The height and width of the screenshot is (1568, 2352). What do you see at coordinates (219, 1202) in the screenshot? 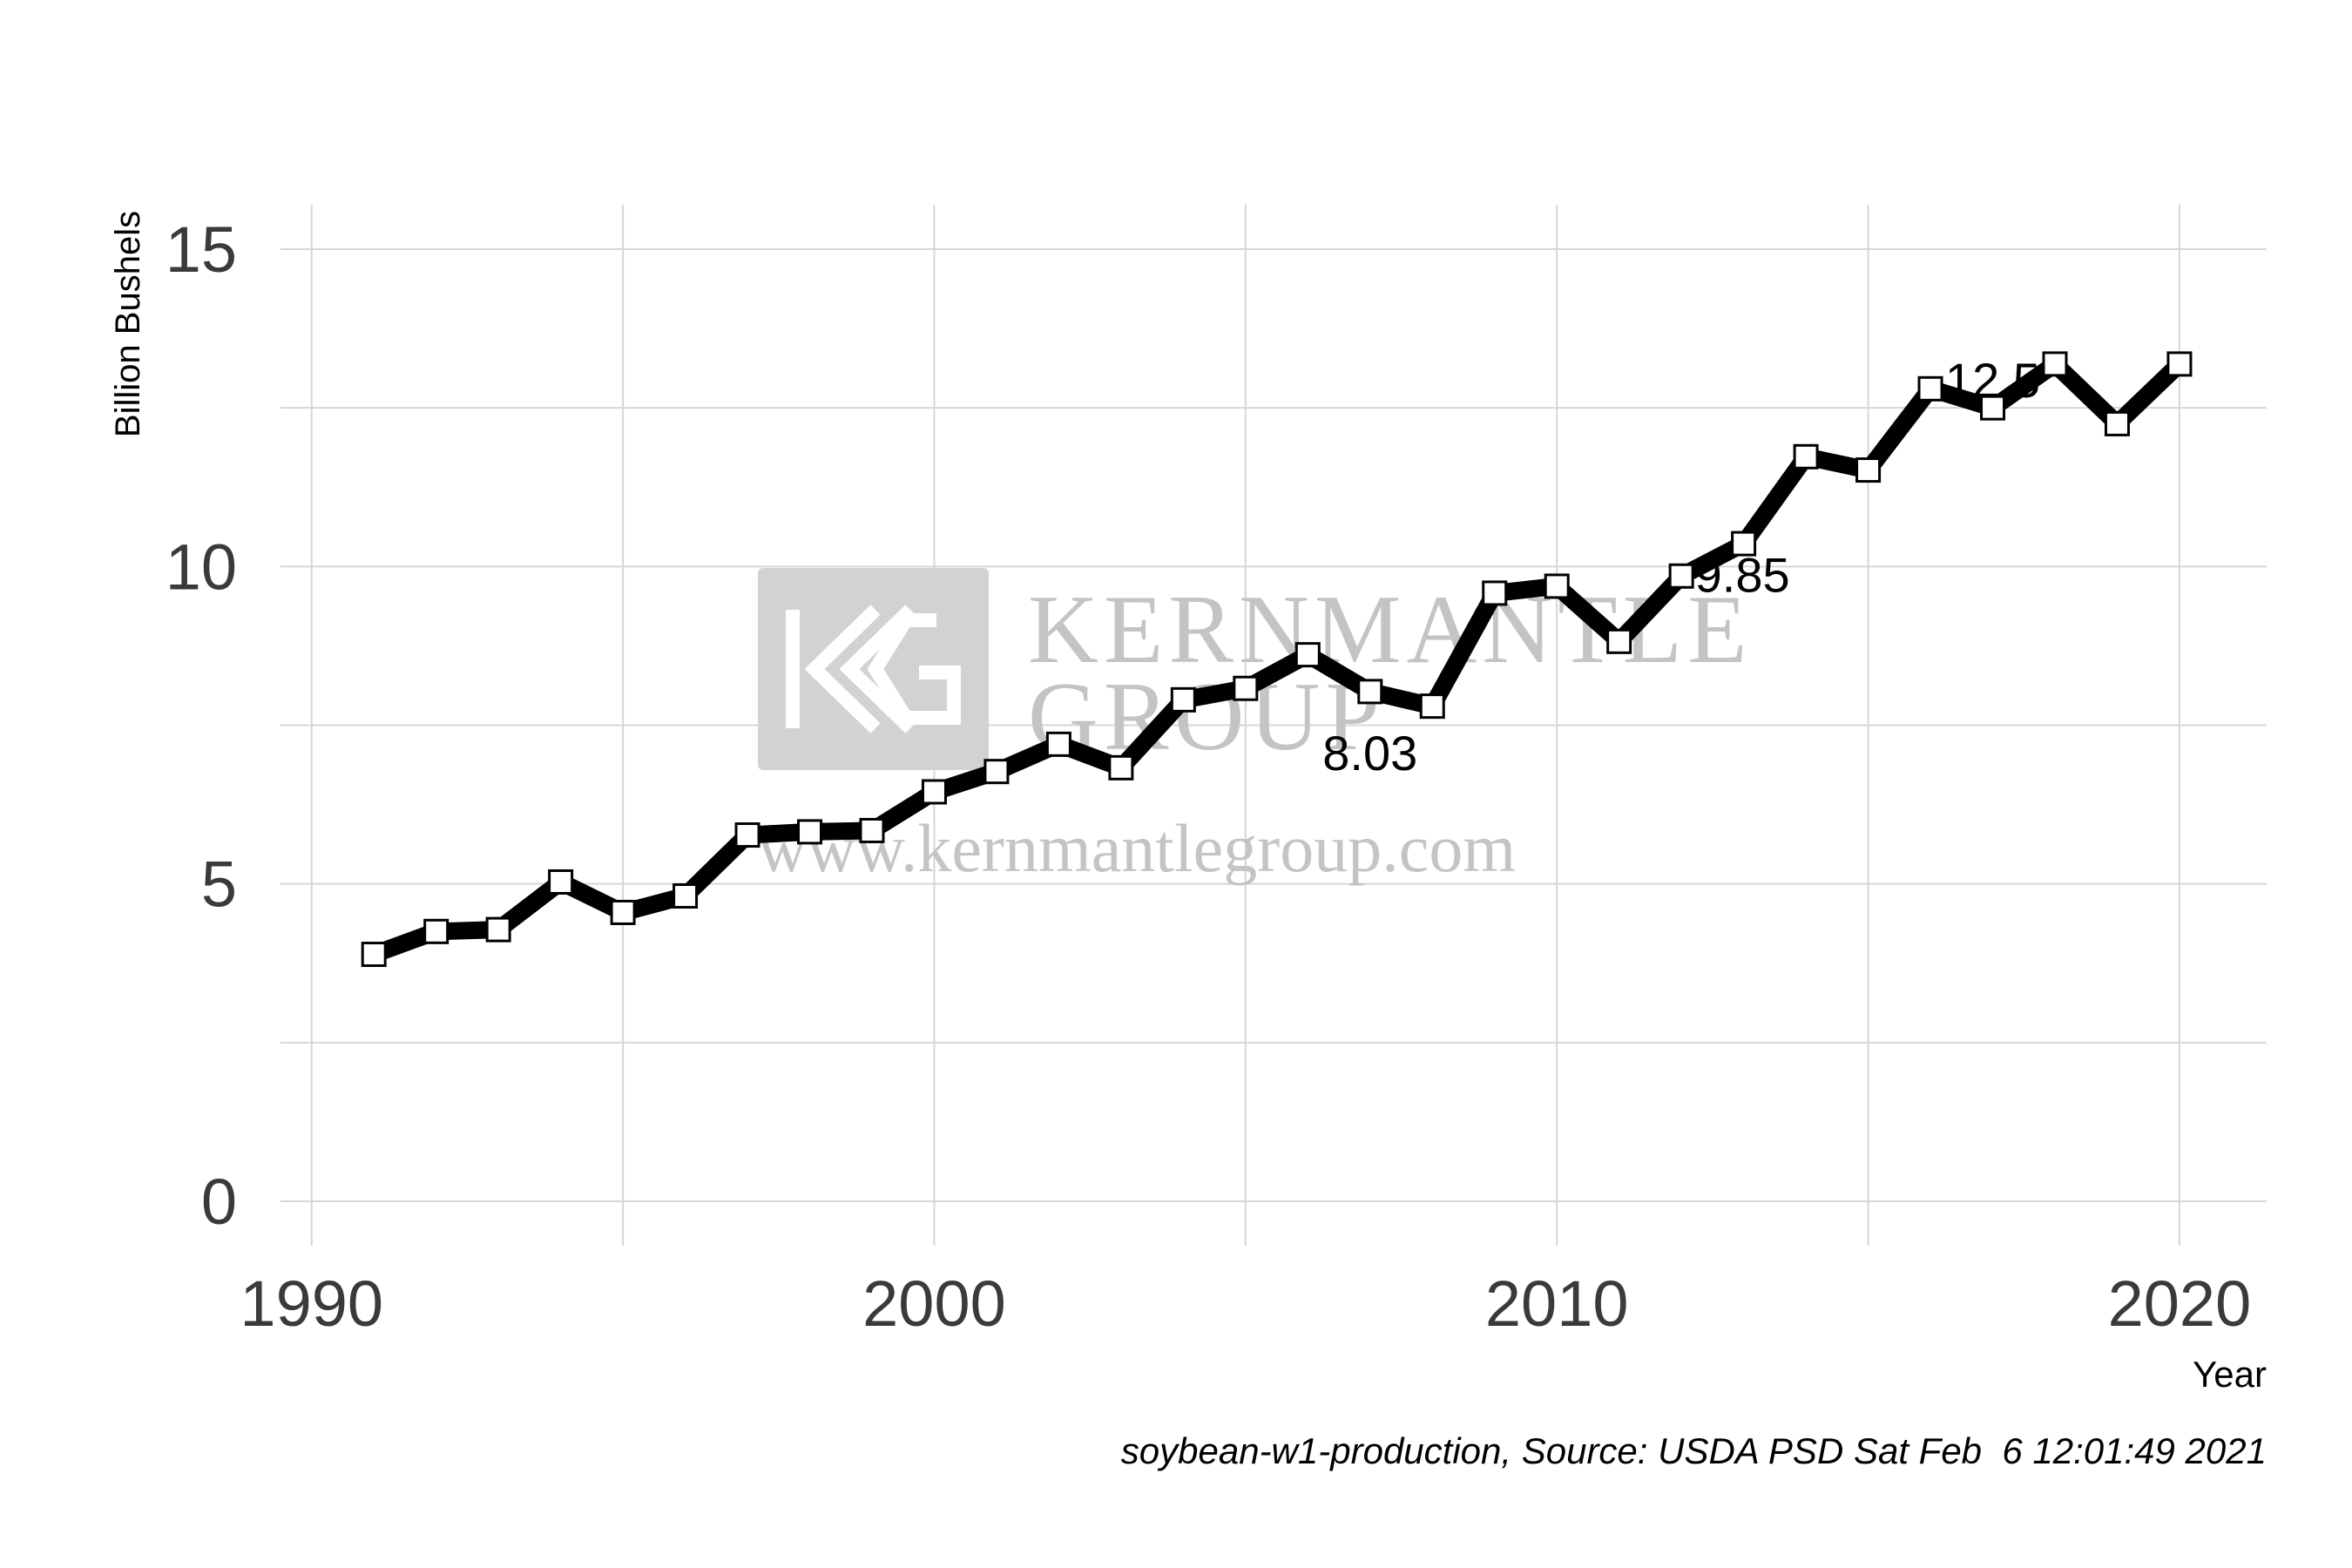
I see `y-tick-label: 0` at bounding box center [219, 1202].